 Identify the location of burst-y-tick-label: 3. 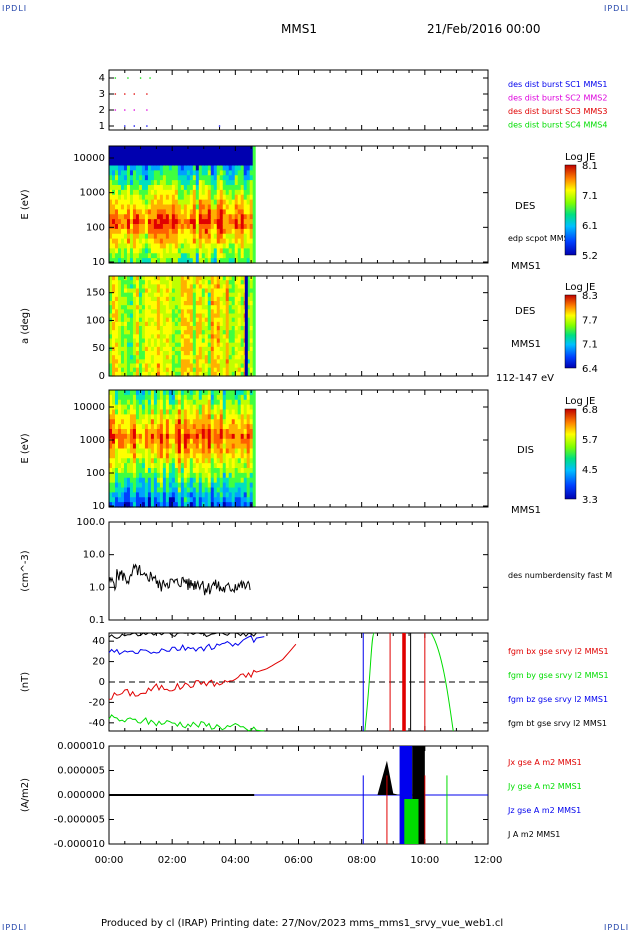
(102, 94).